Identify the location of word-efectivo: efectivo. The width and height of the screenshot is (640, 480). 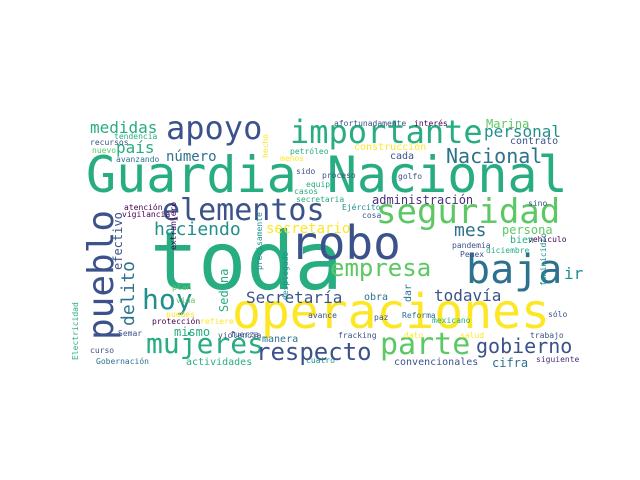
(118, 241).